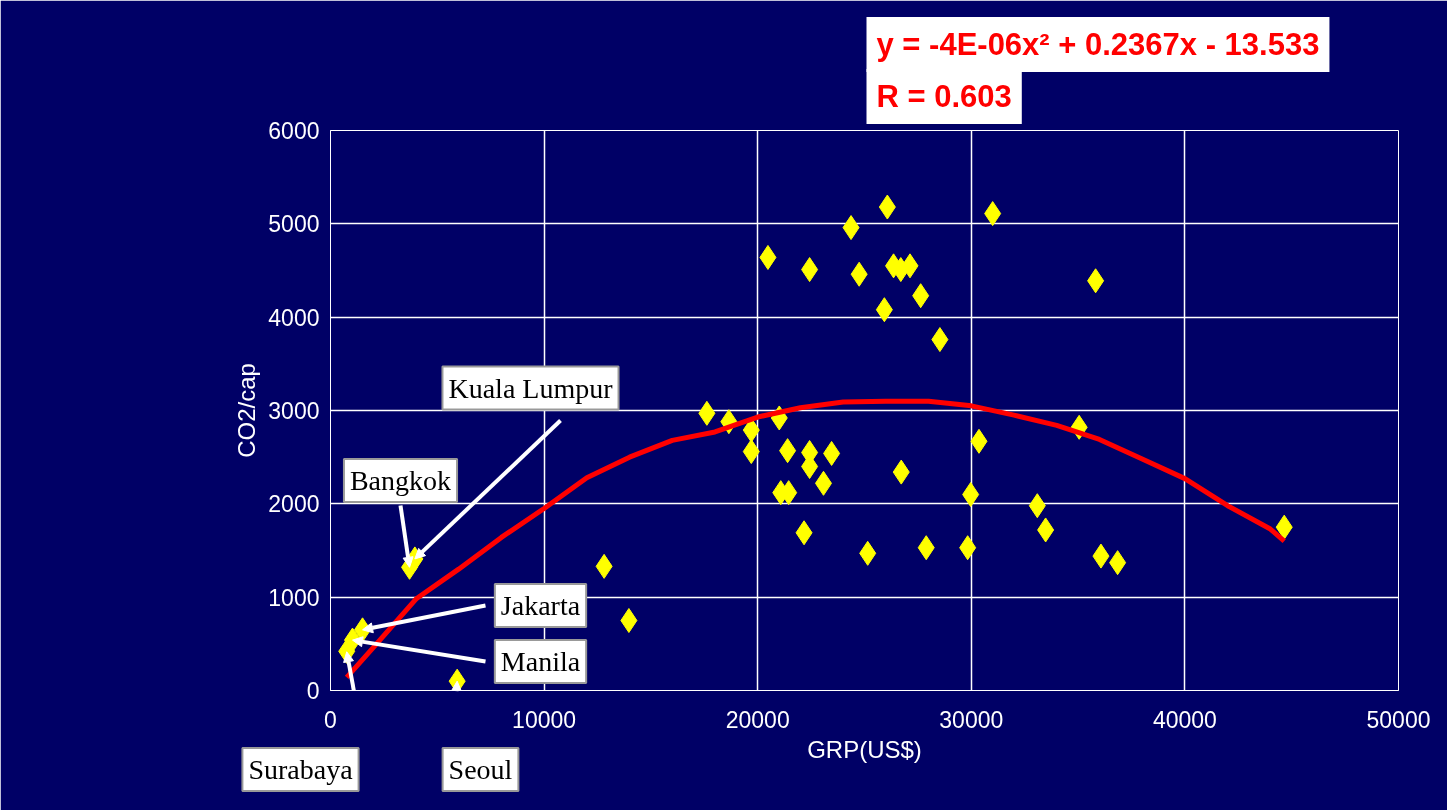 The image size is (1447, 810). What do you see at coordinates (400, 480) in the screenshot?
I see `annotation: Bangkok` at bounding box center [400, 480].